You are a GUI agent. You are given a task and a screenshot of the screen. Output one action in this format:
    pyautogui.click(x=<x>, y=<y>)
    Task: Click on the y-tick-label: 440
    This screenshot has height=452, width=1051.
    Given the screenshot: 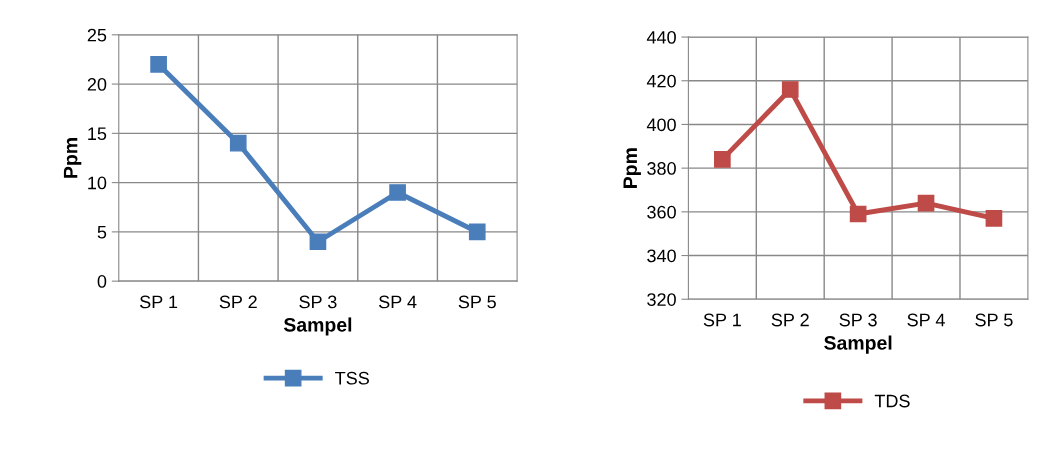 What is the action you would take?
    pyautogui.click(x=661, y=37)
    